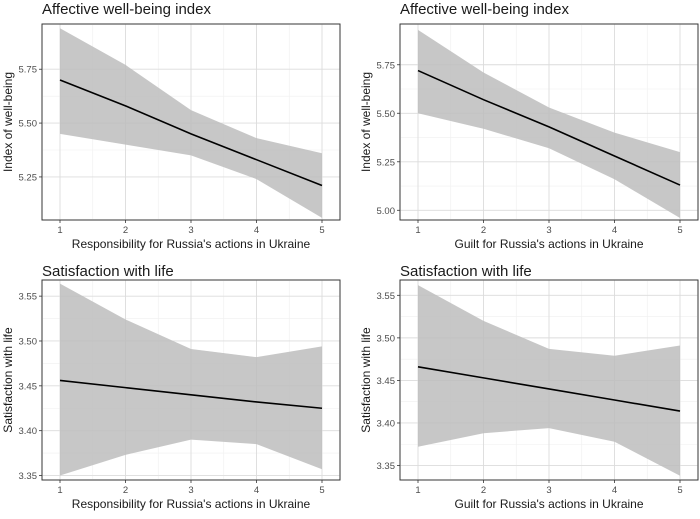 This screenshot has height=519, width=700. What do you see at coordinates (28, 124) in the screenshot?
I see `top-left-y-tick-label: 5.50` at bounding box center [28, 124].